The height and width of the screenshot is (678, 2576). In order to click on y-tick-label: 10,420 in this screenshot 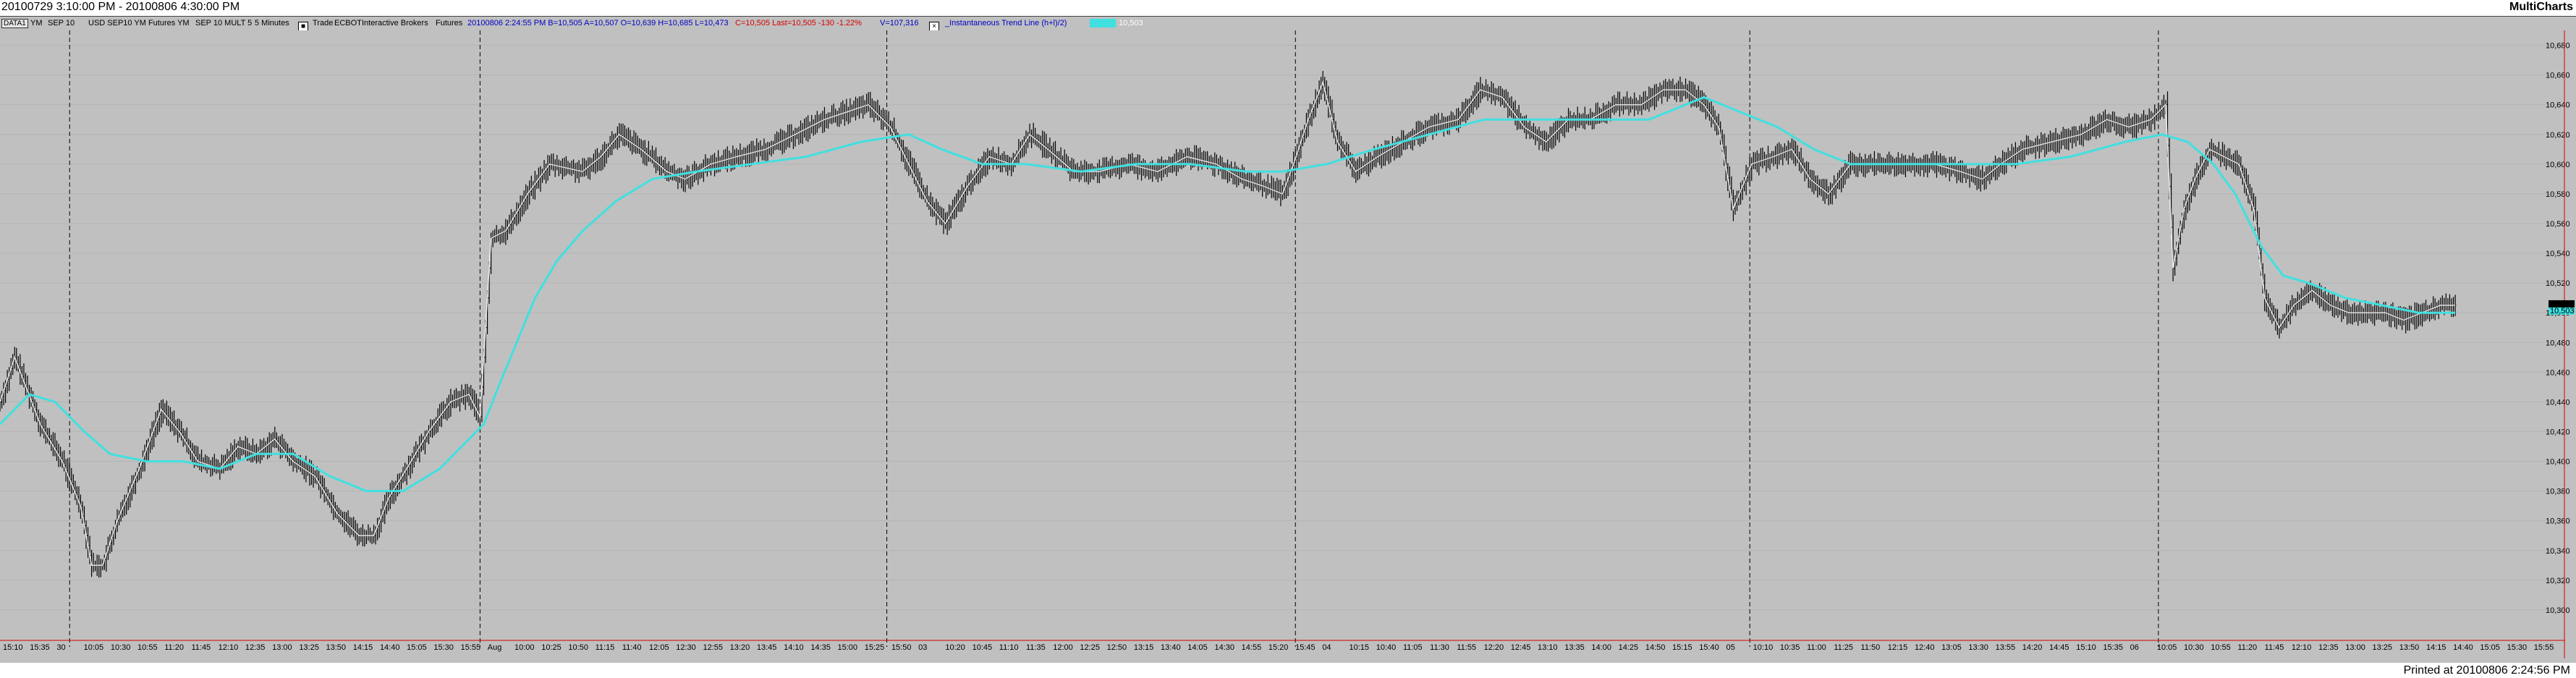, I will do `click(2558, 432)`.